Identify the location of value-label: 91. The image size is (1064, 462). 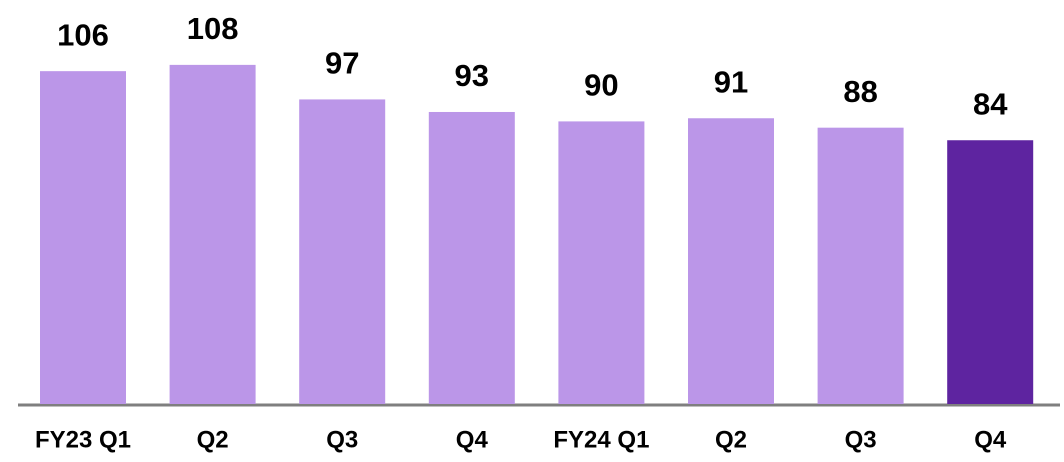
(731, 81).